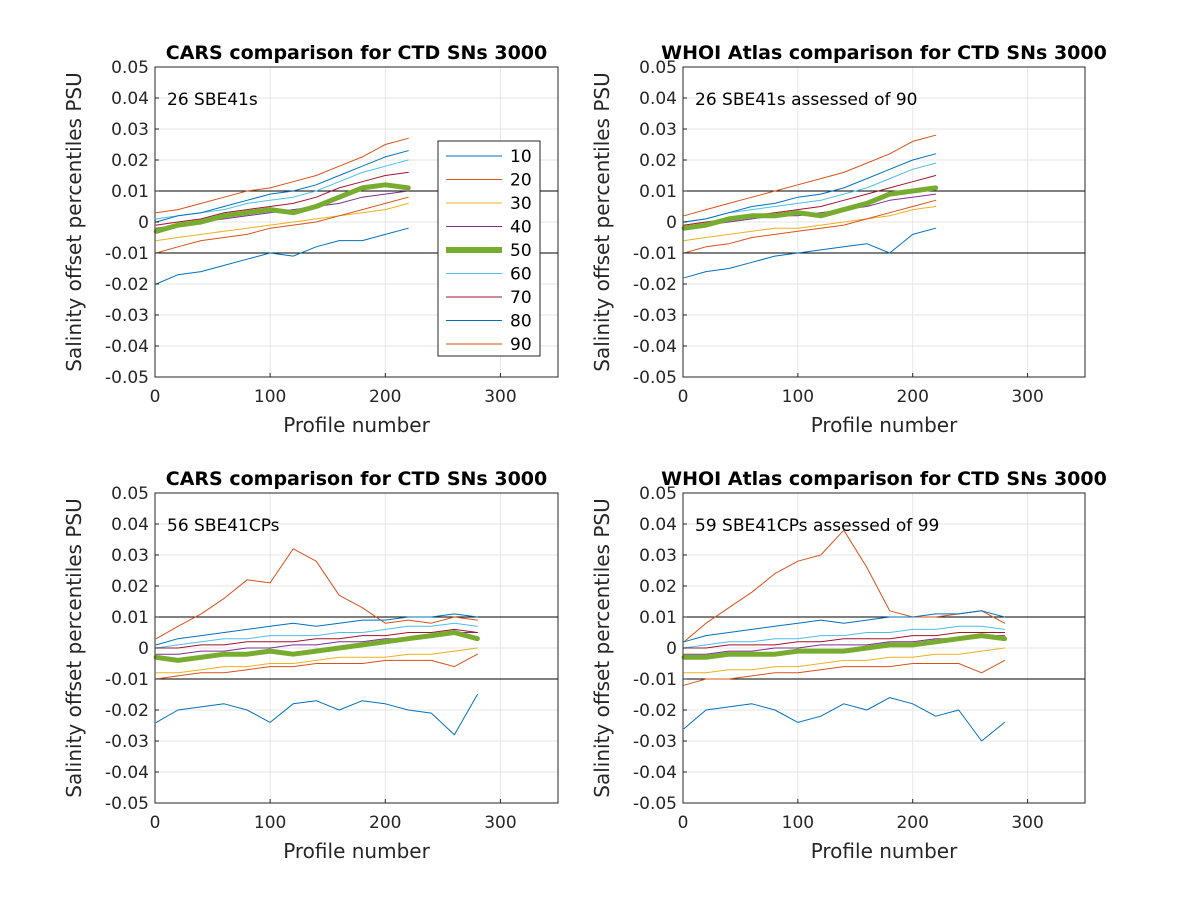 This screenshot has width=1200, height=900. What do you see at coordinates (521, 298) in the screenshot?
I see `legend-label-70: 70` at bounding box center [521, 298].